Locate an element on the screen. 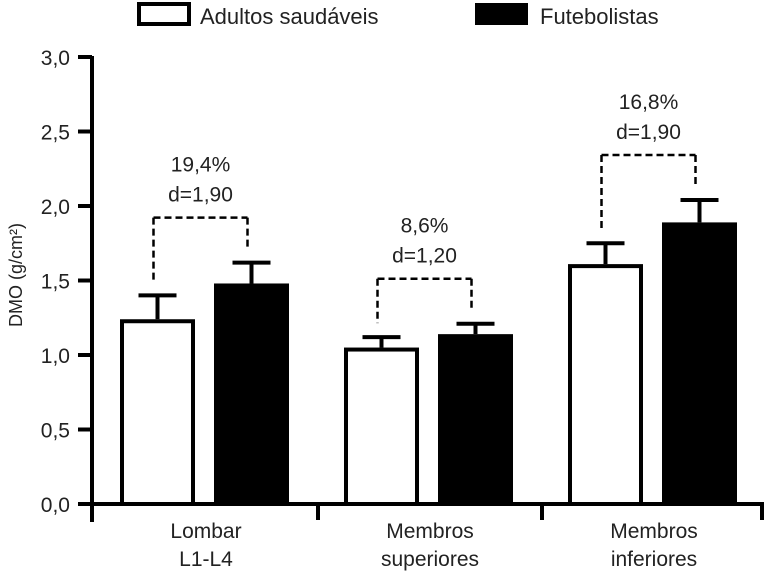 The image size is (768, 575). y-tick-label: 2,0 is located at coordinates (55, 207).